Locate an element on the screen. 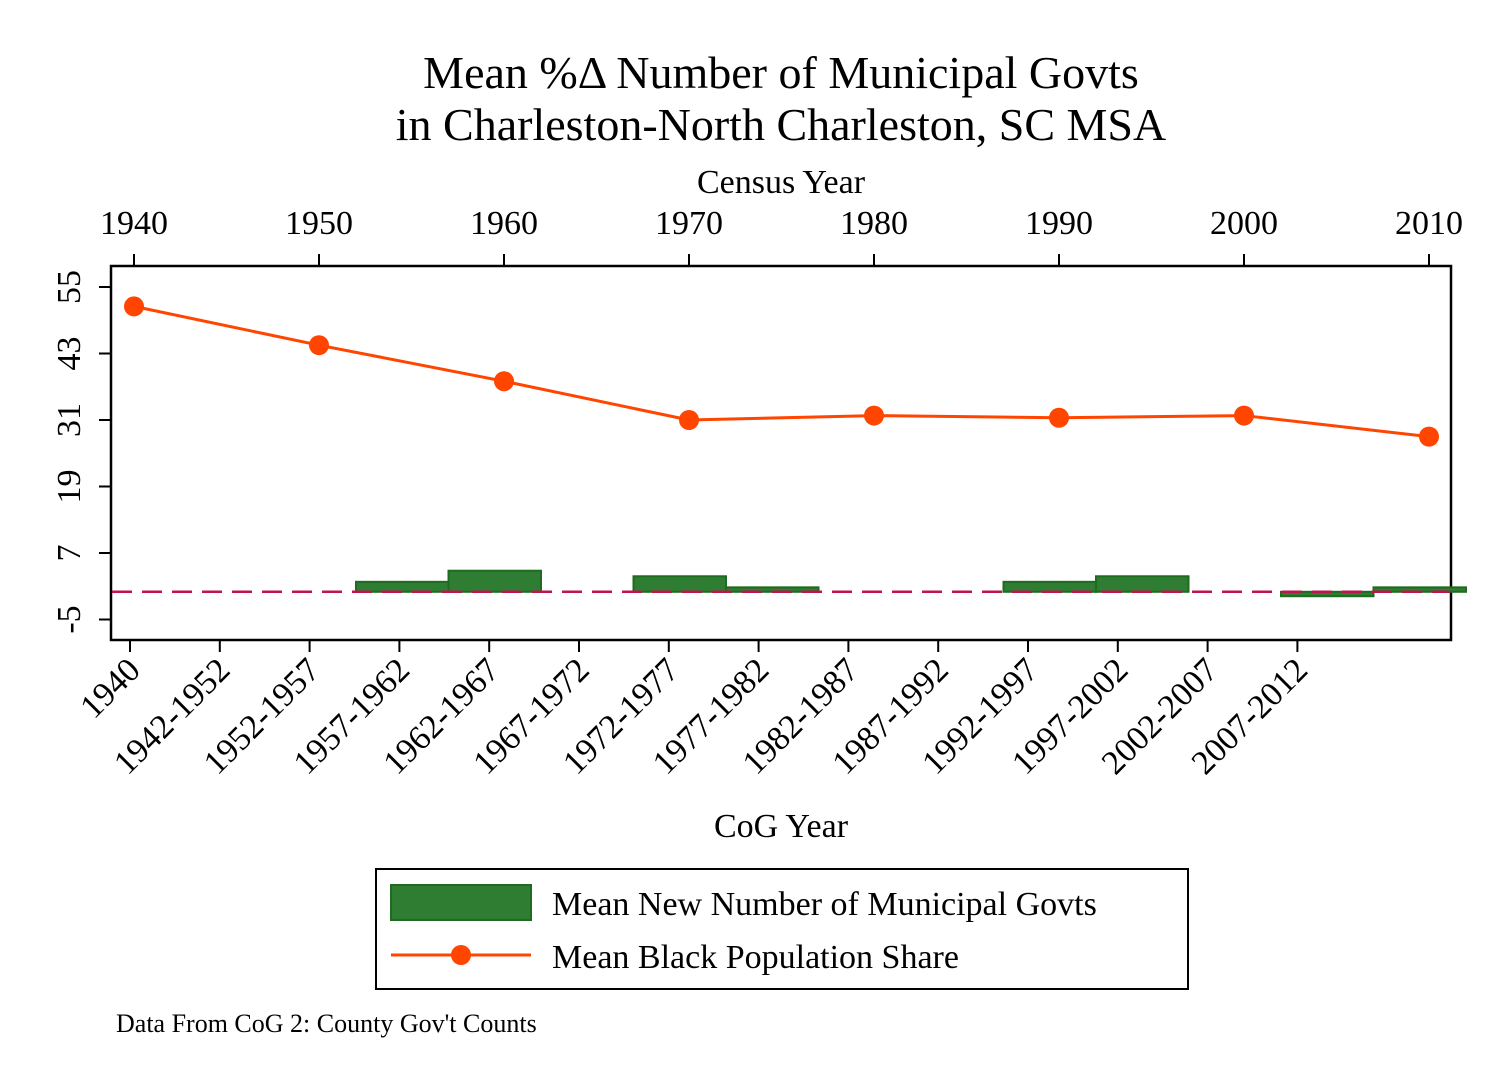 This screenshot has width=1491, height=1084. top-axis-tick-label: 2000 is located at coordinates (1244, 223).